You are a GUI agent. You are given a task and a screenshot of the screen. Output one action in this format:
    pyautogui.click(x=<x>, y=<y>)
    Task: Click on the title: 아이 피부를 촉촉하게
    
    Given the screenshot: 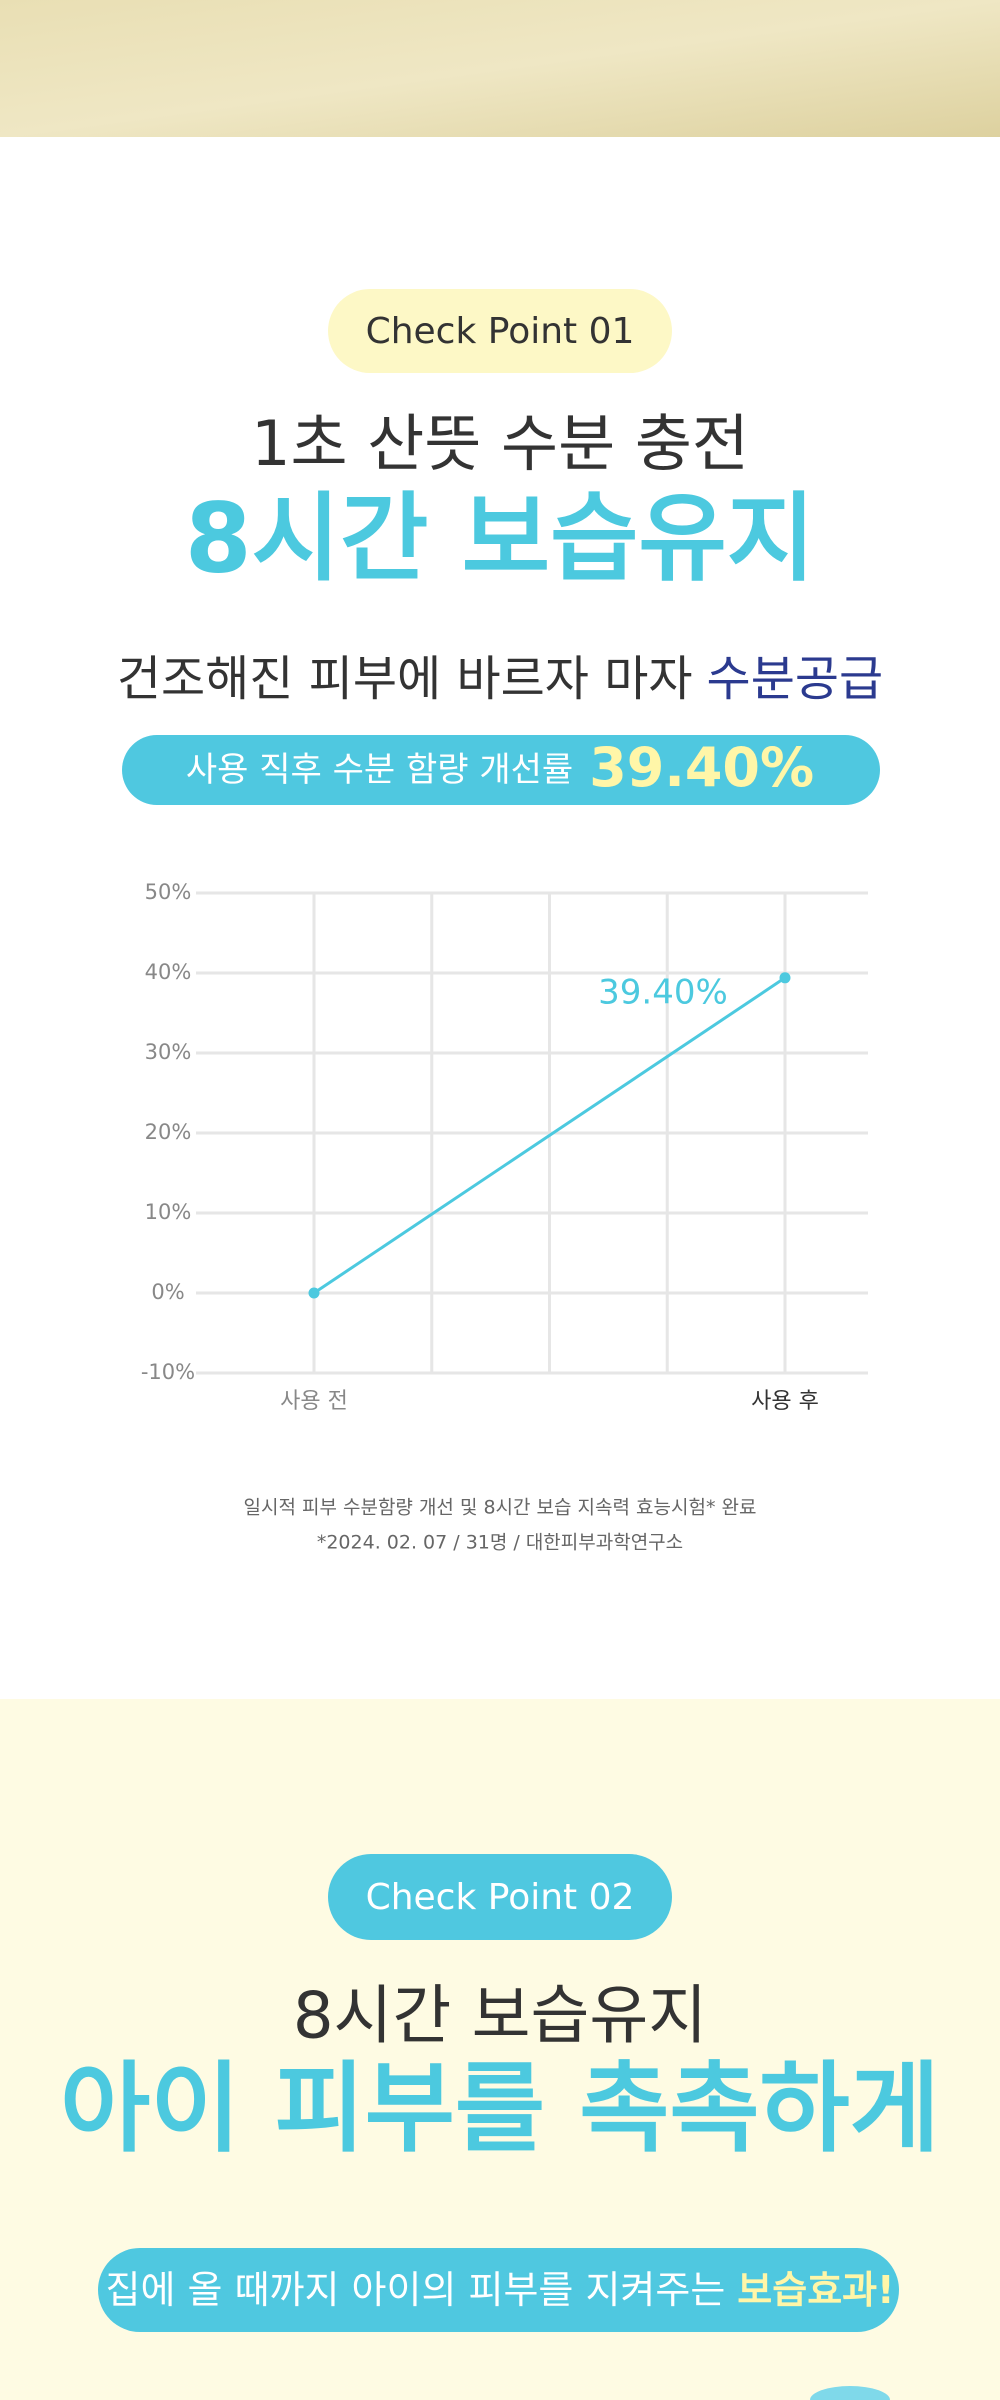 What is the action you would take?
    pyautogui.click(x=500, y=2109)
    